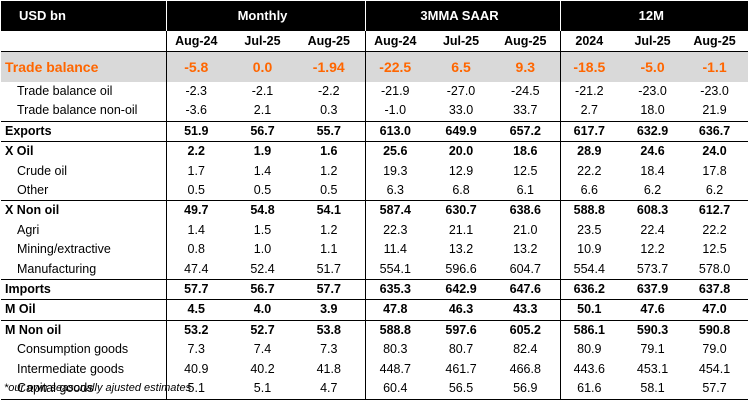  Describe the element at coordinates (329, 249) in the screenshot. I see `table-cell: 1.1` at that location.